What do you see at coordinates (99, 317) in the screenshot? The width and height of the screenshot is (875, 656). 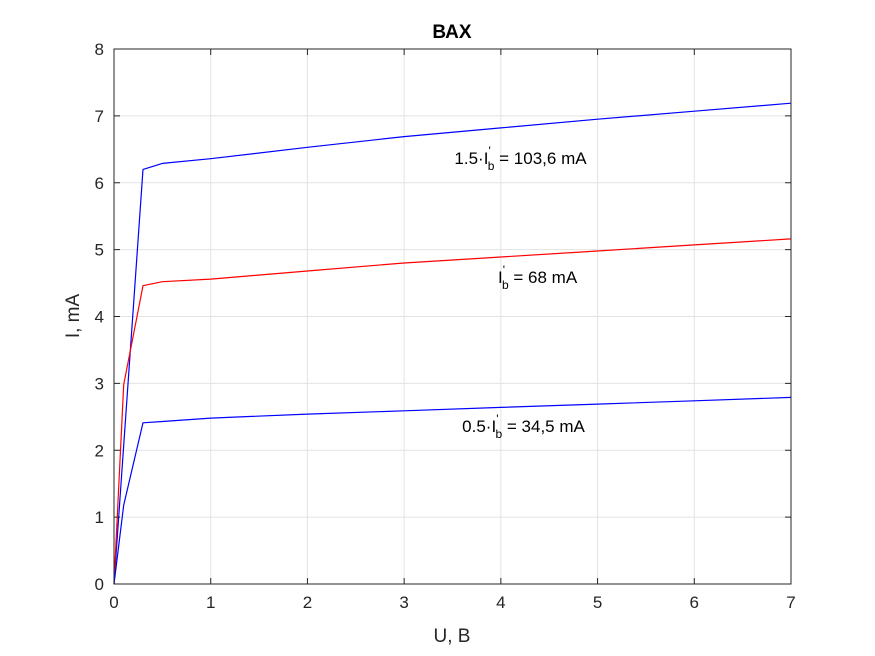 I see `y-tick-label: 4` at bounding box center [99, 317].